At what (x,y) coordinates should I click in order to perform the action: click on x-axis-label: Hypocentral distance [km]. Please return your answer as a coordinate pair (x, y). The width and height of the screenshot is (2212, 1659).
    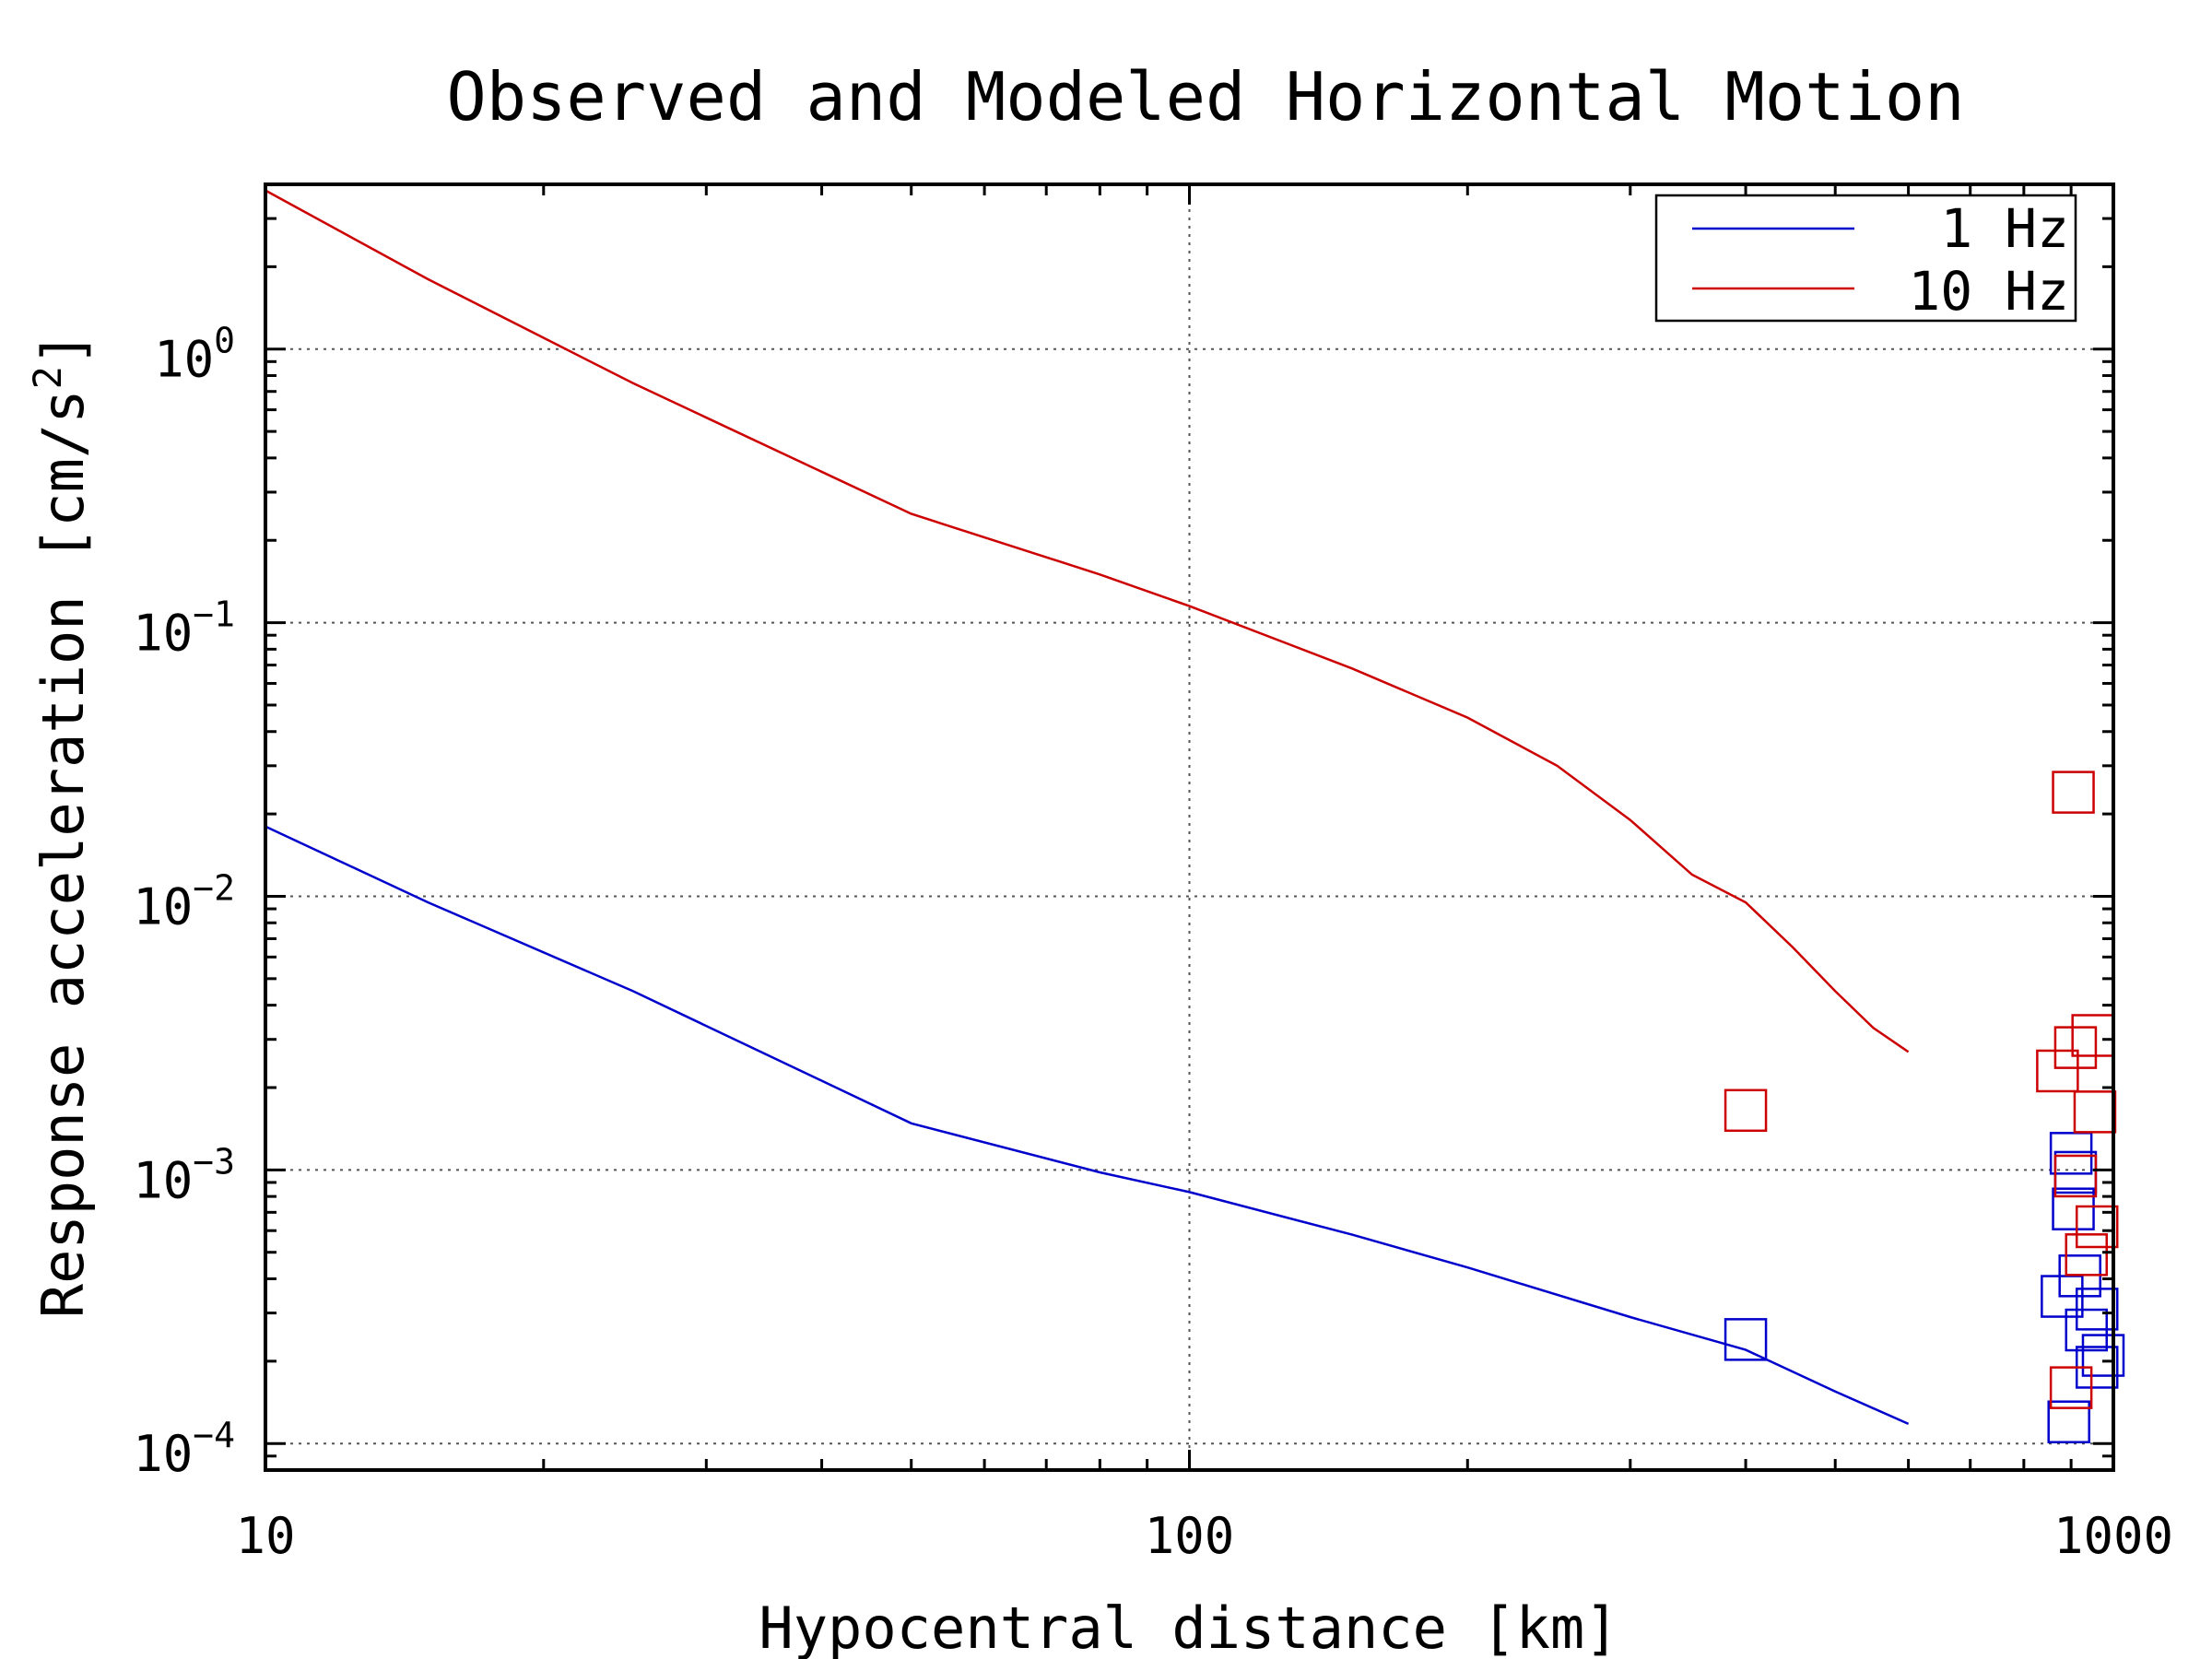
    Looking at the image, I should click on (1188, 1626).